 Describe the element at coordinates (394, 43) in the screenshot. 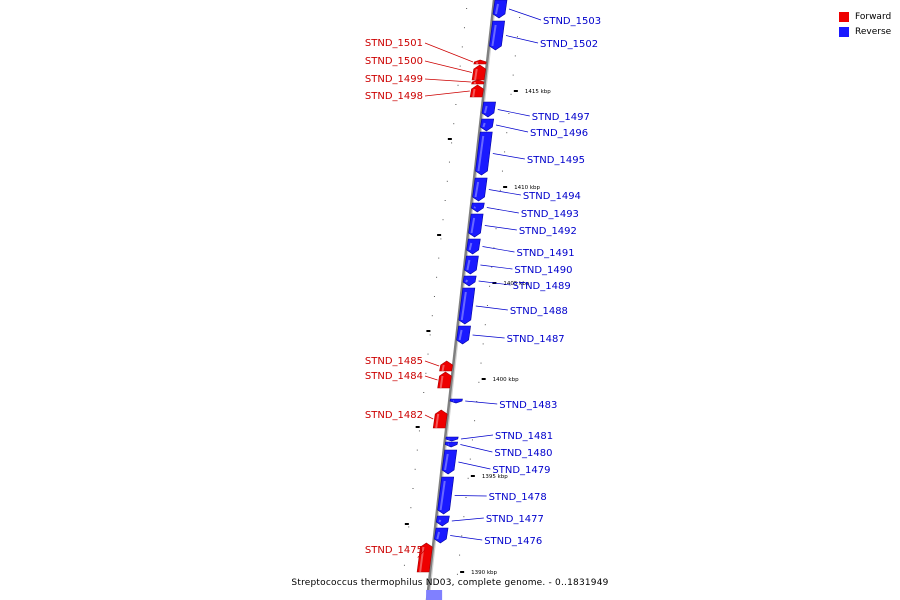

I see `gene-label: STND_1501` at that location.